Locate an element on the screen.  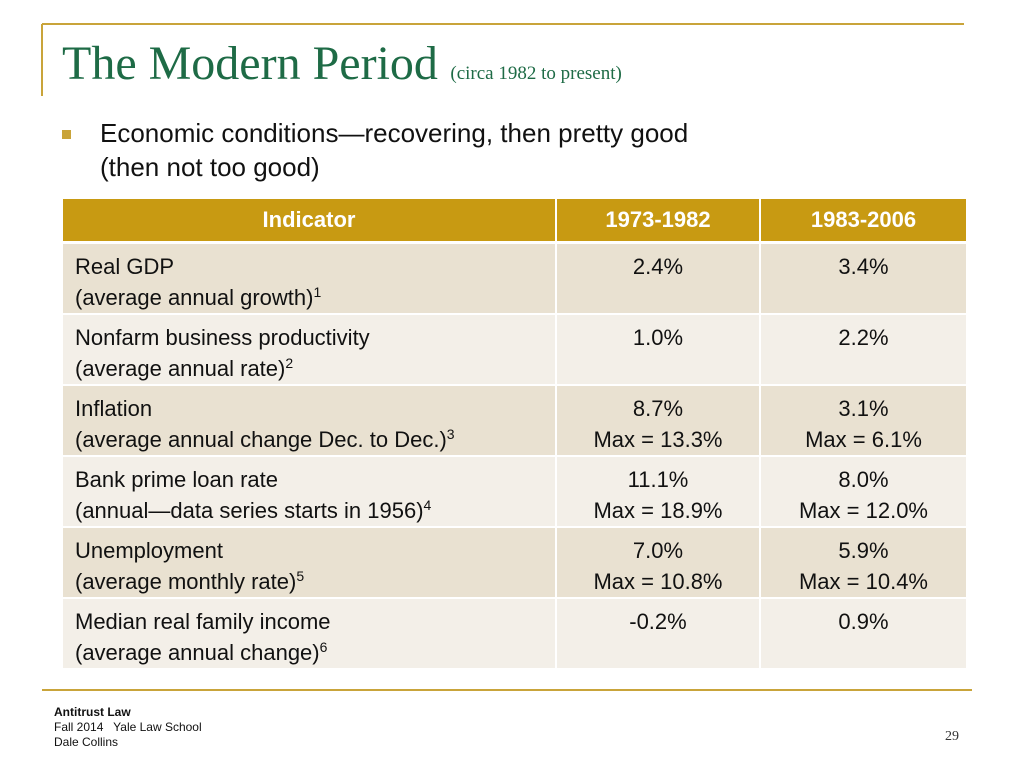
indicator-detail-text: (average annual change Dec. to Dec.) is located at coordinates (261, 439).